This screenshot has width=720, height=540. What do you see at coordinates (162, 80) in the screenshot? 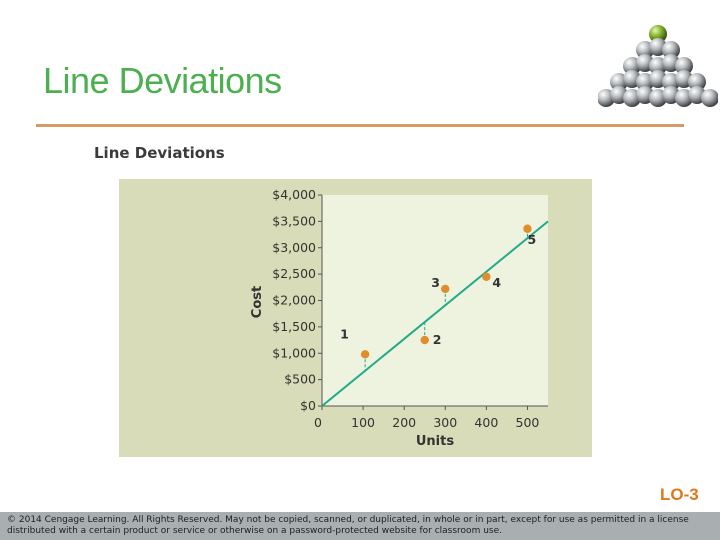
I see `slide-title: Line Deviations` at bounding box center [162, 80].